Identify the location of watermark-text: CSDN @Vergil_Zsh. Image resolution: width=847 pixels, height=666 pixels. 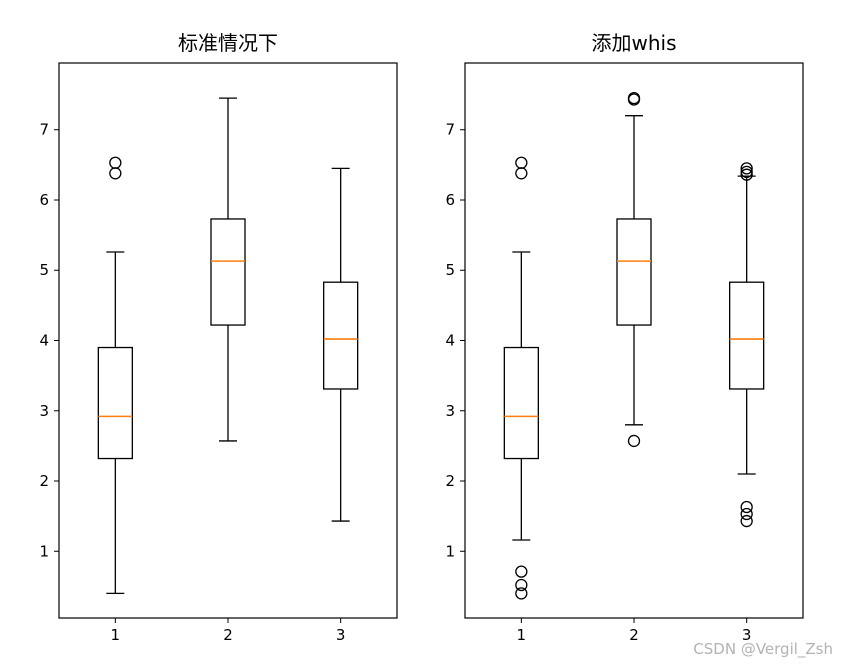
(763, 649).